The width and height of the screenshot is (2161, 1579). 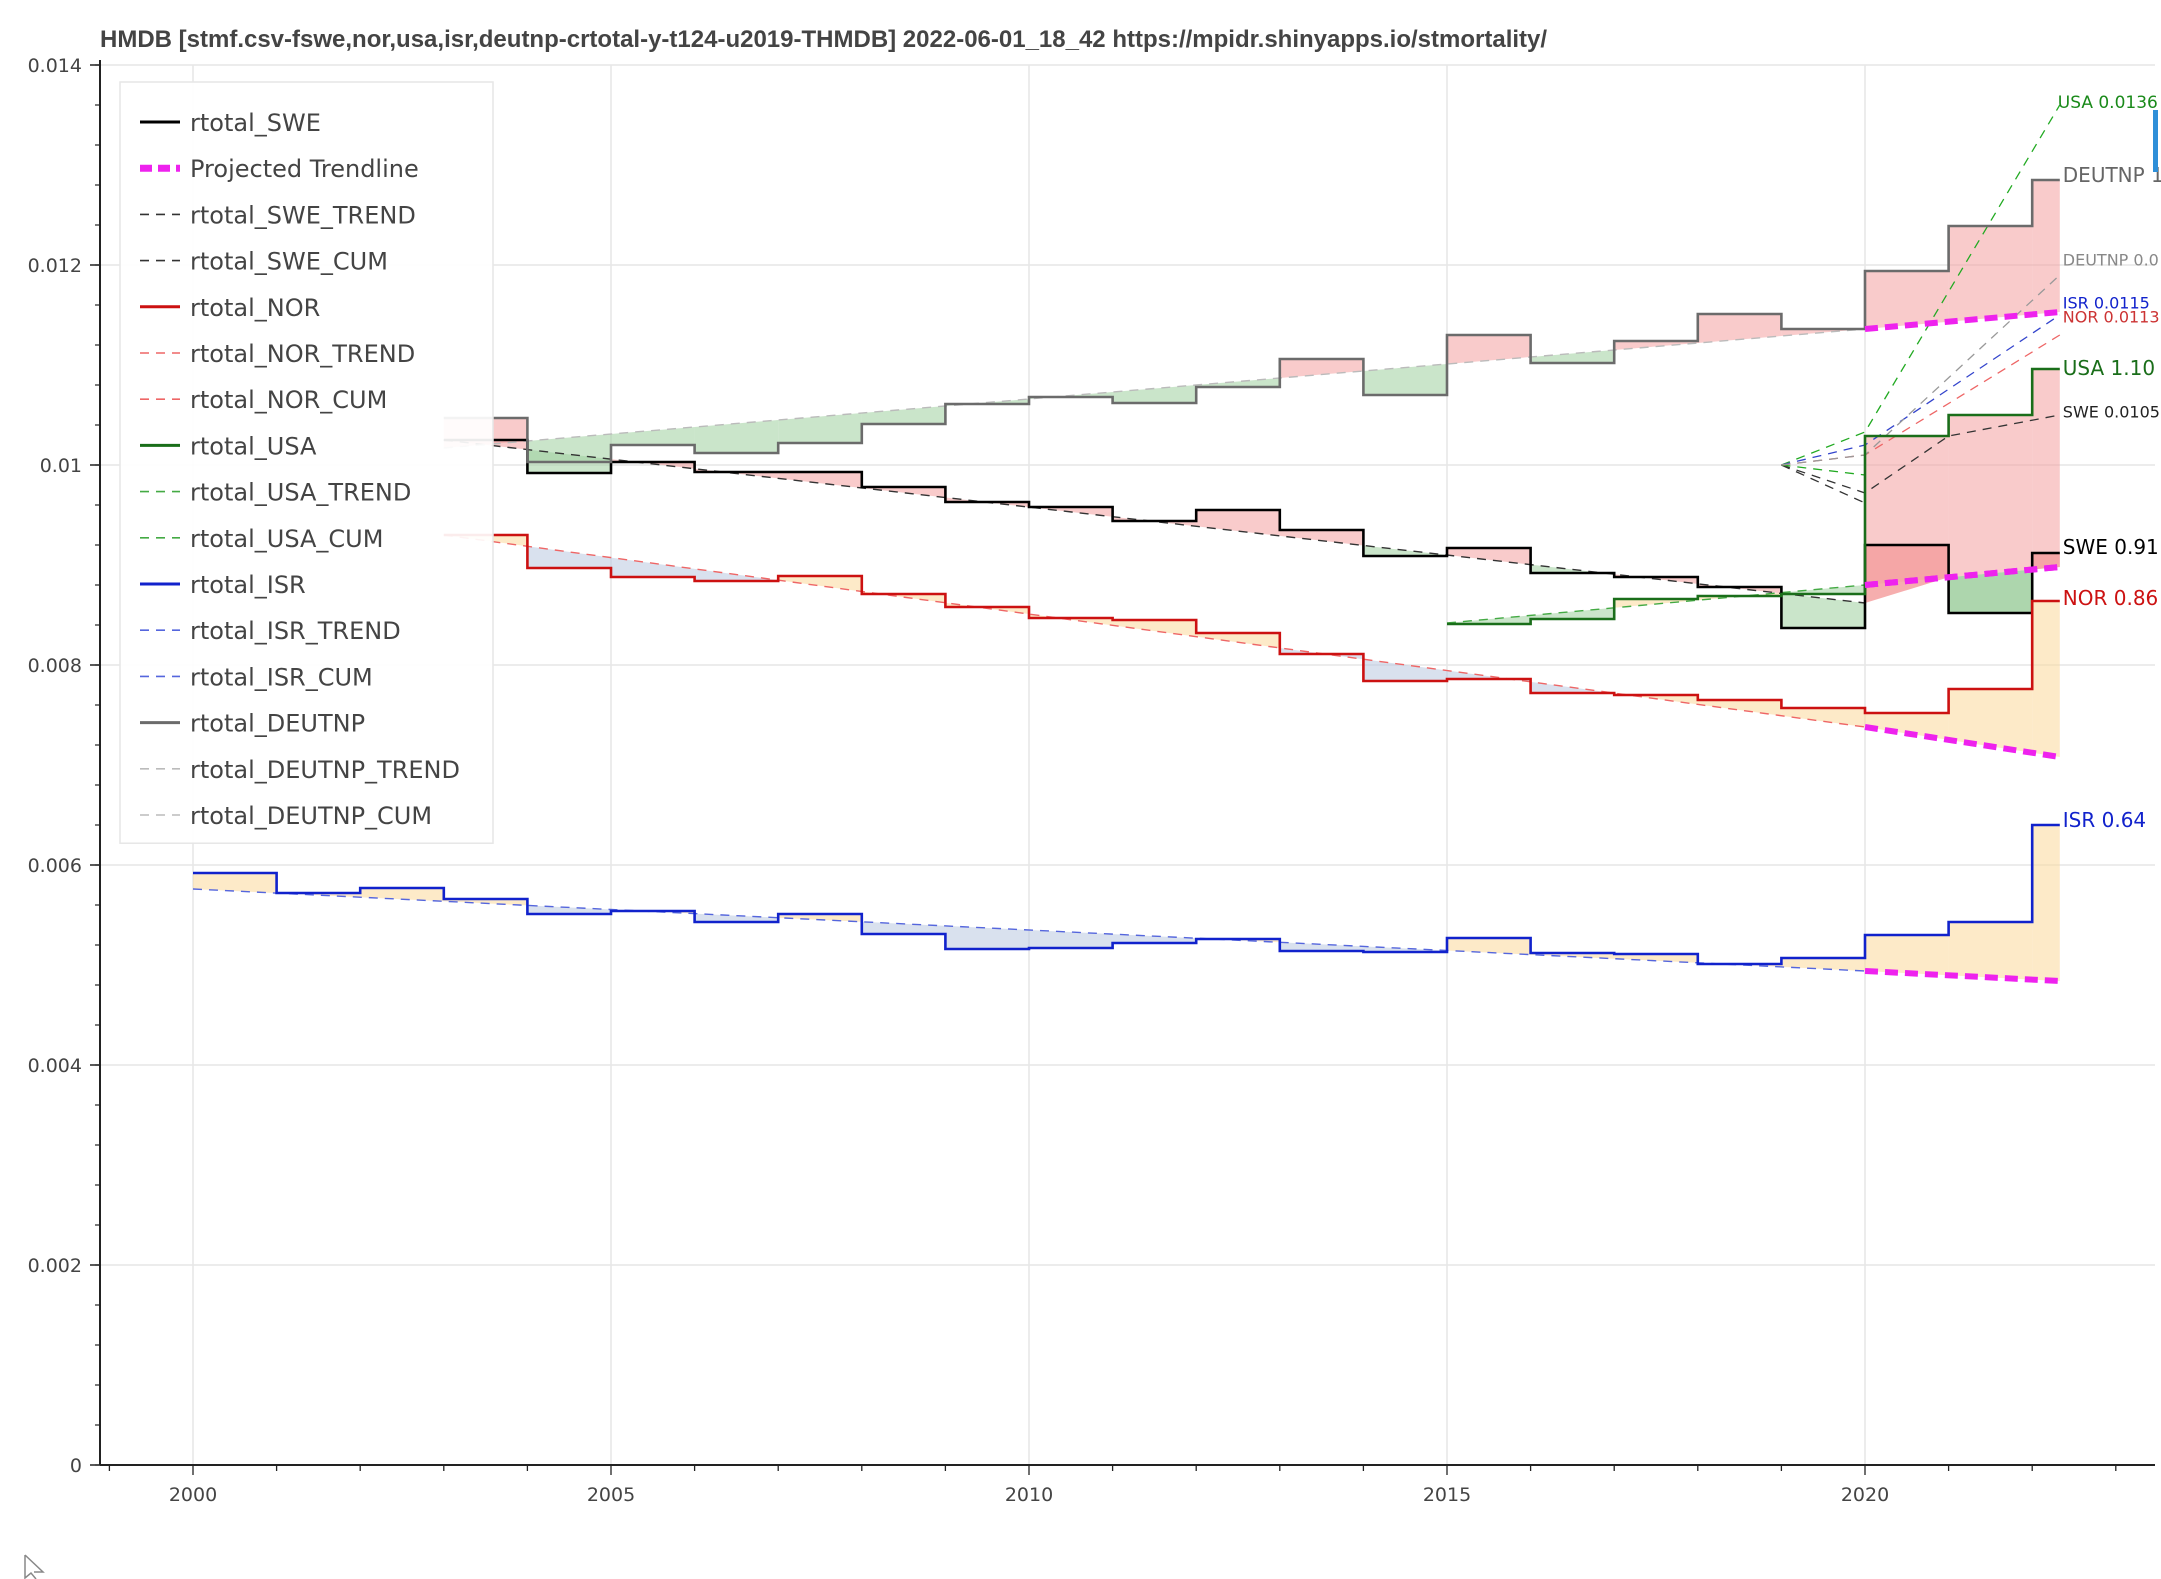 I want to click on y-tick-label: 0, so click(x=76, y=1466).